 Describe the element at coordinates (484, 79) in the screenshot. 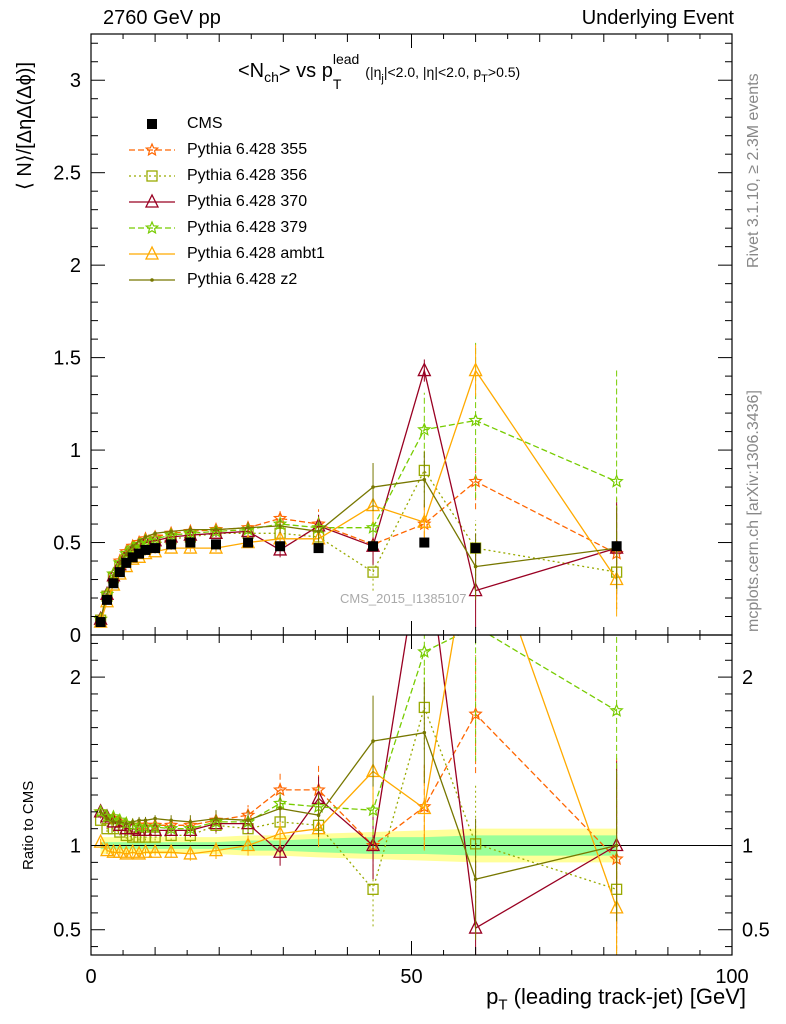

I see `plot-title-cuts-t: T` at that location.